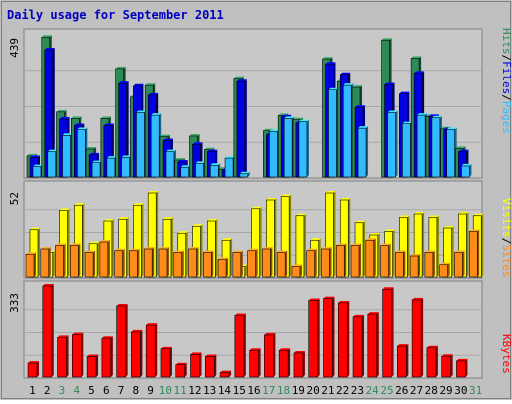 The width and height of the screenshot is (512, 404). I want to click on day-label-28: 28, so click(431, 390).